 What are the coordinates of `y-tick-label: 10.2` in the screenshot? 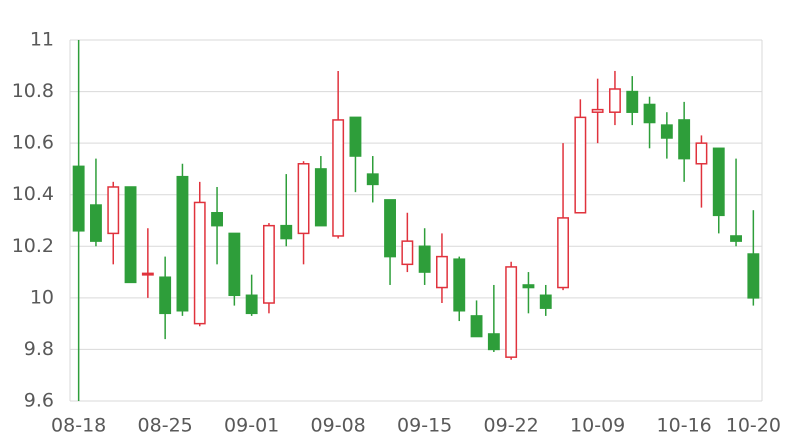 It's located at (33, 246).